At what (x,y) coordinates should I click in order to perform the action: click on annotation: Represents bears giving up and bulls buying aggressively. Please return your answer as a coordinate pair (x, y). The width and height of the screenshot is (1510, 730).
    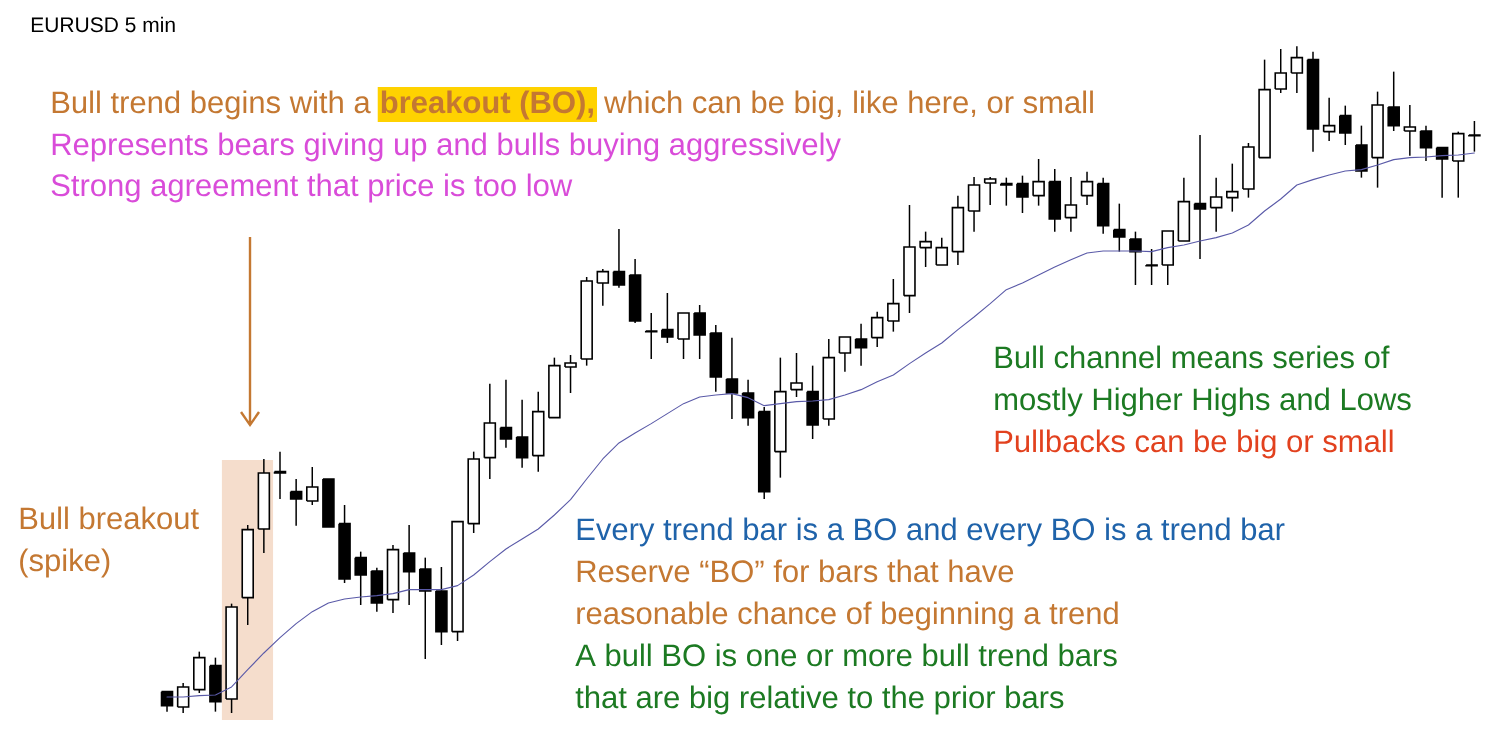
    Looking at the image, I should click on (446, 147).